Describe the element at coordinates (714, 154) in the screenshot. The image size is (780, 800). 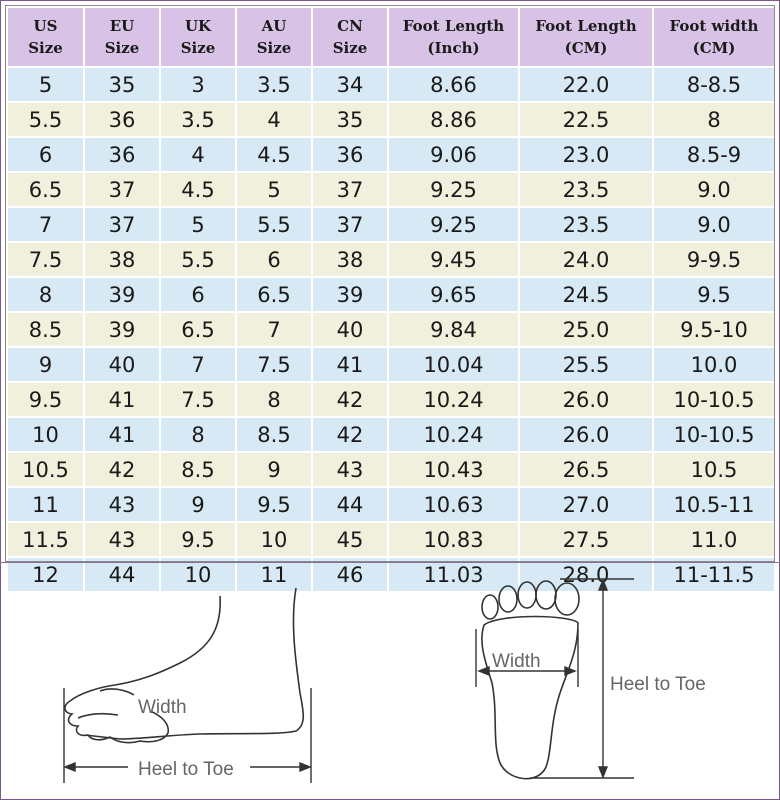
I see `table-cell: 8.5-9` at that location.